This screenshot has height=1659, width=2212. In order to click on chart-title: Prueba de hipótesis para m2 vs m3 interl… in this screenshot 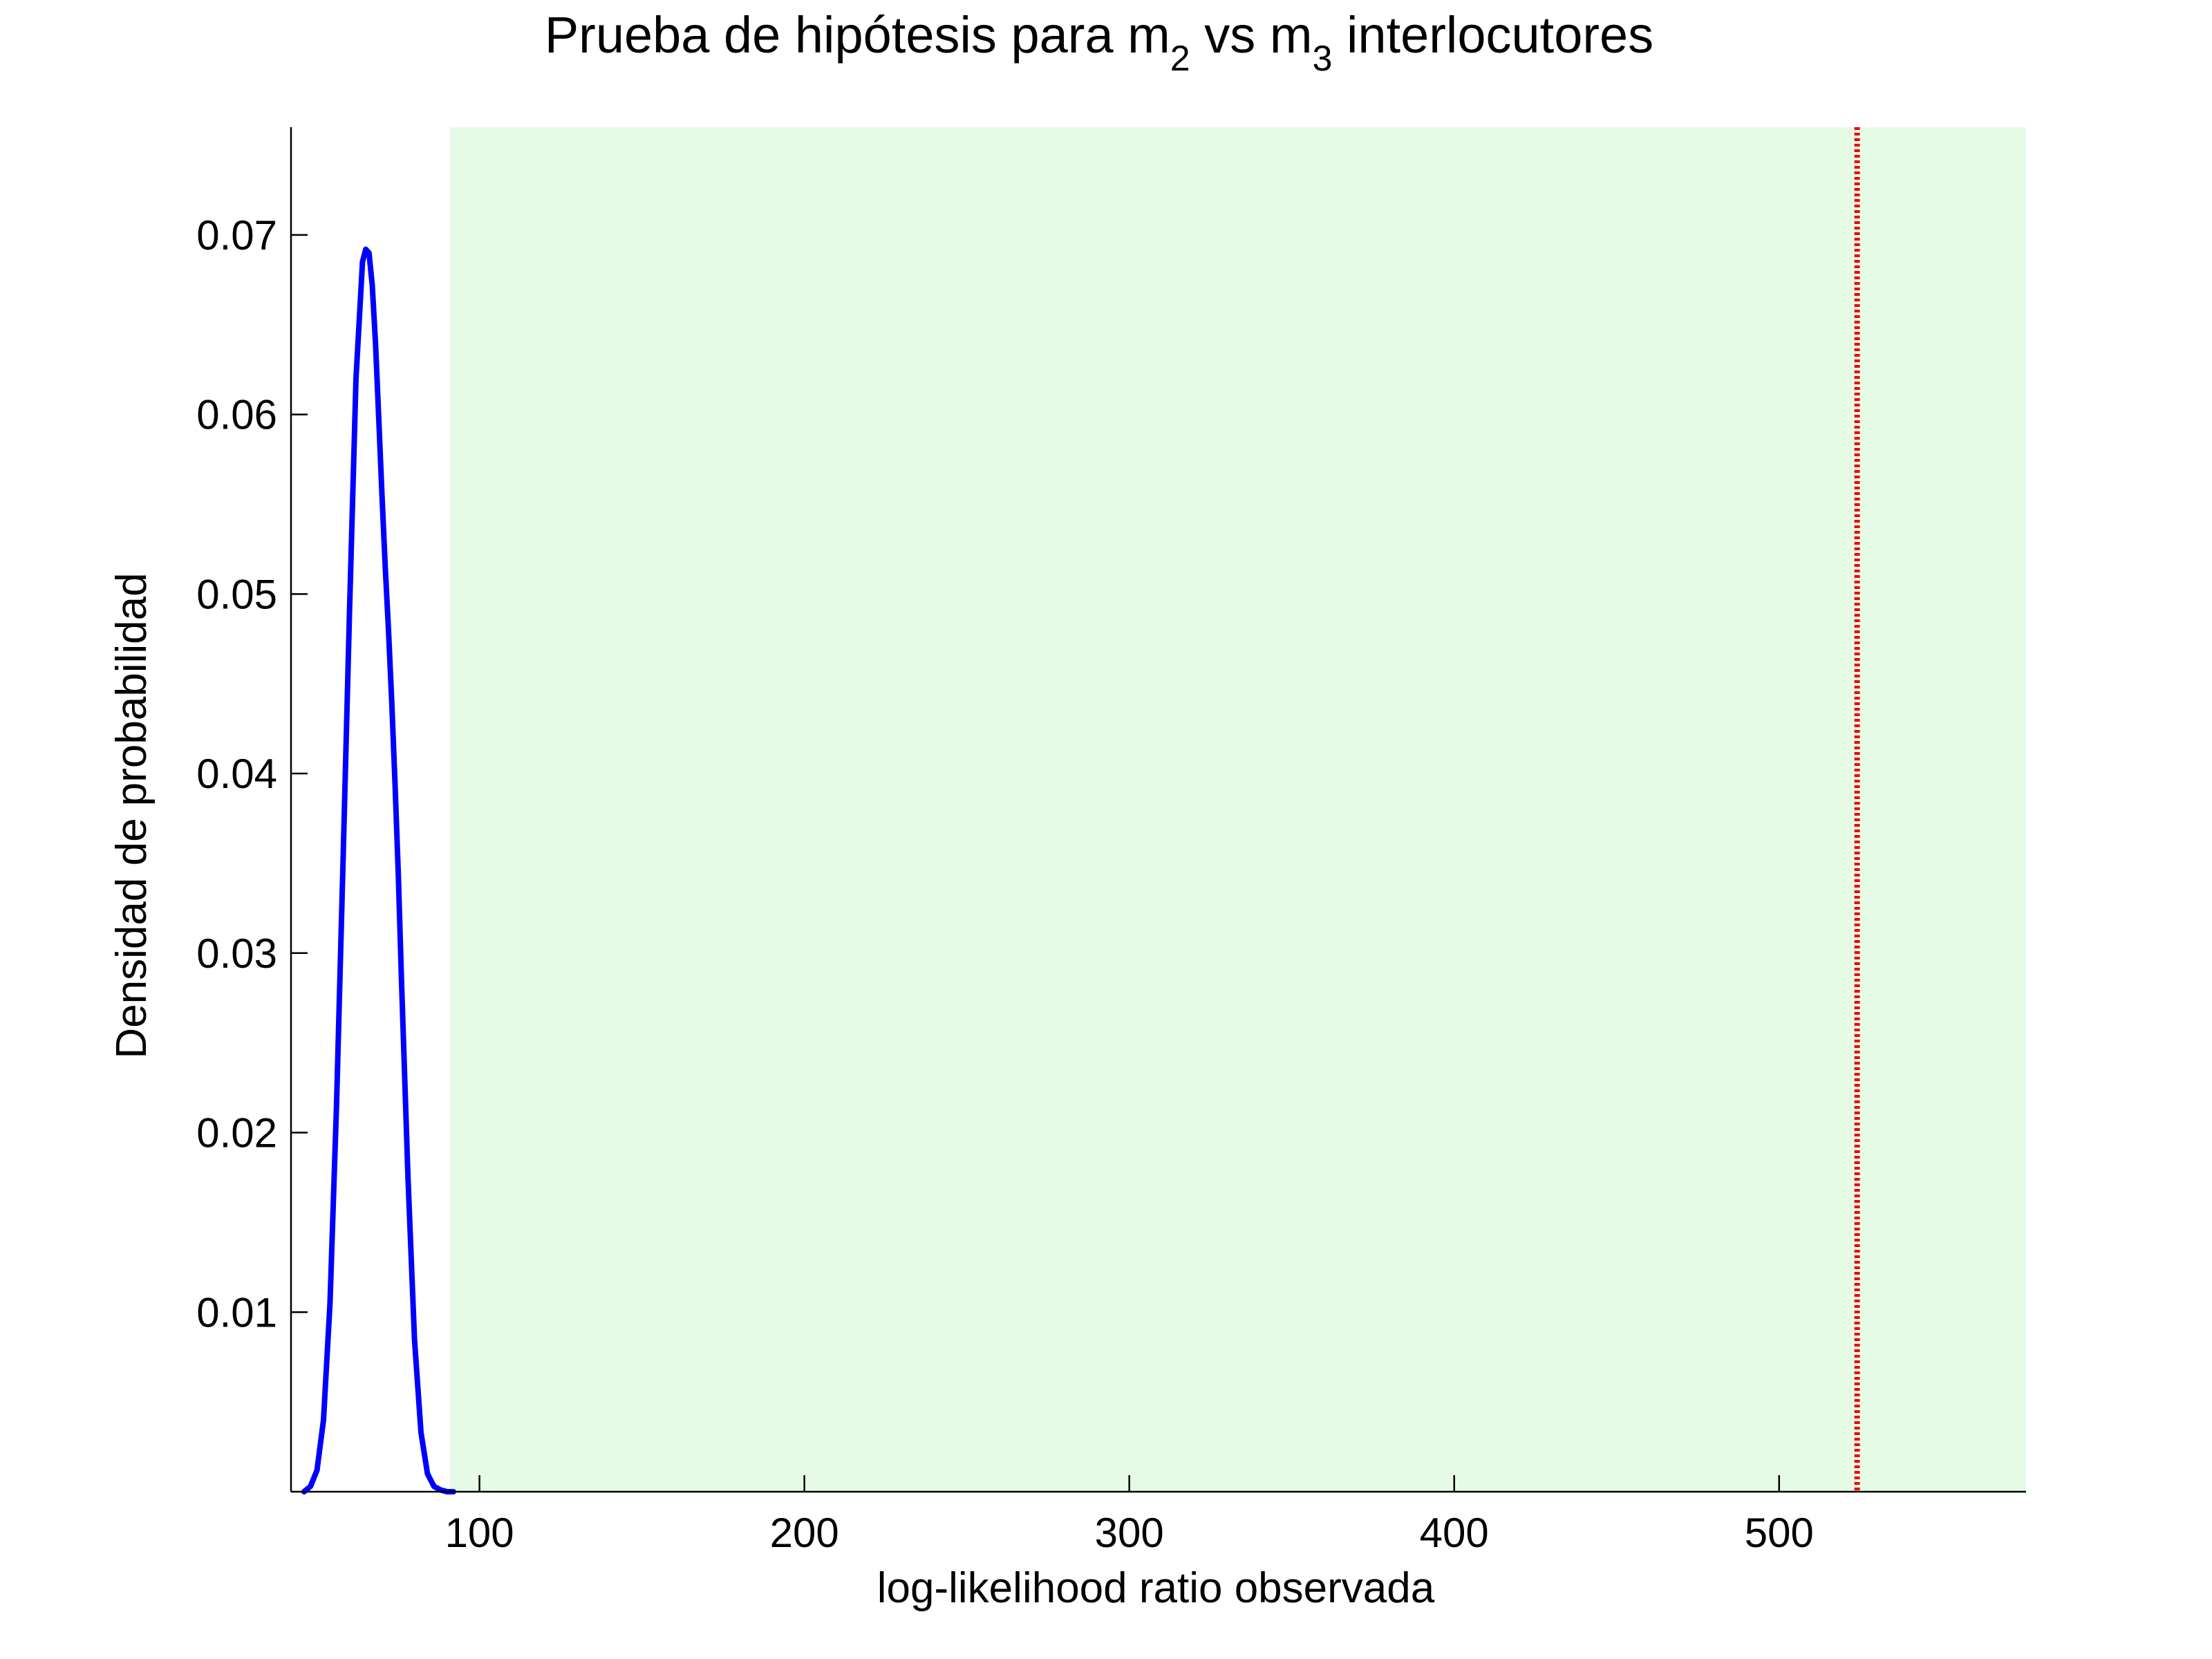, I will do `click(1099, 43)`.